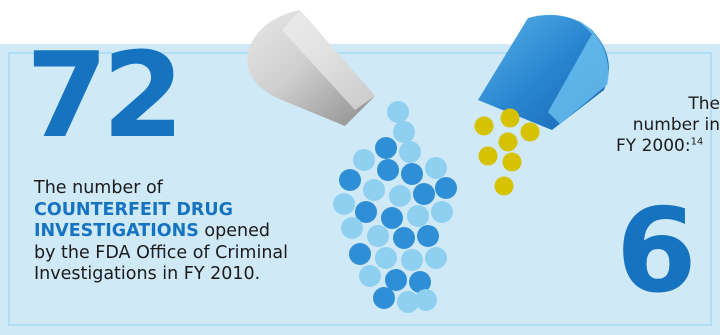 This screenshot has width=720, height=335. Describe the element at coordinates (147, 274) in the screenshot. I see `caption-line: Investigations in FY 2010.` at that location.